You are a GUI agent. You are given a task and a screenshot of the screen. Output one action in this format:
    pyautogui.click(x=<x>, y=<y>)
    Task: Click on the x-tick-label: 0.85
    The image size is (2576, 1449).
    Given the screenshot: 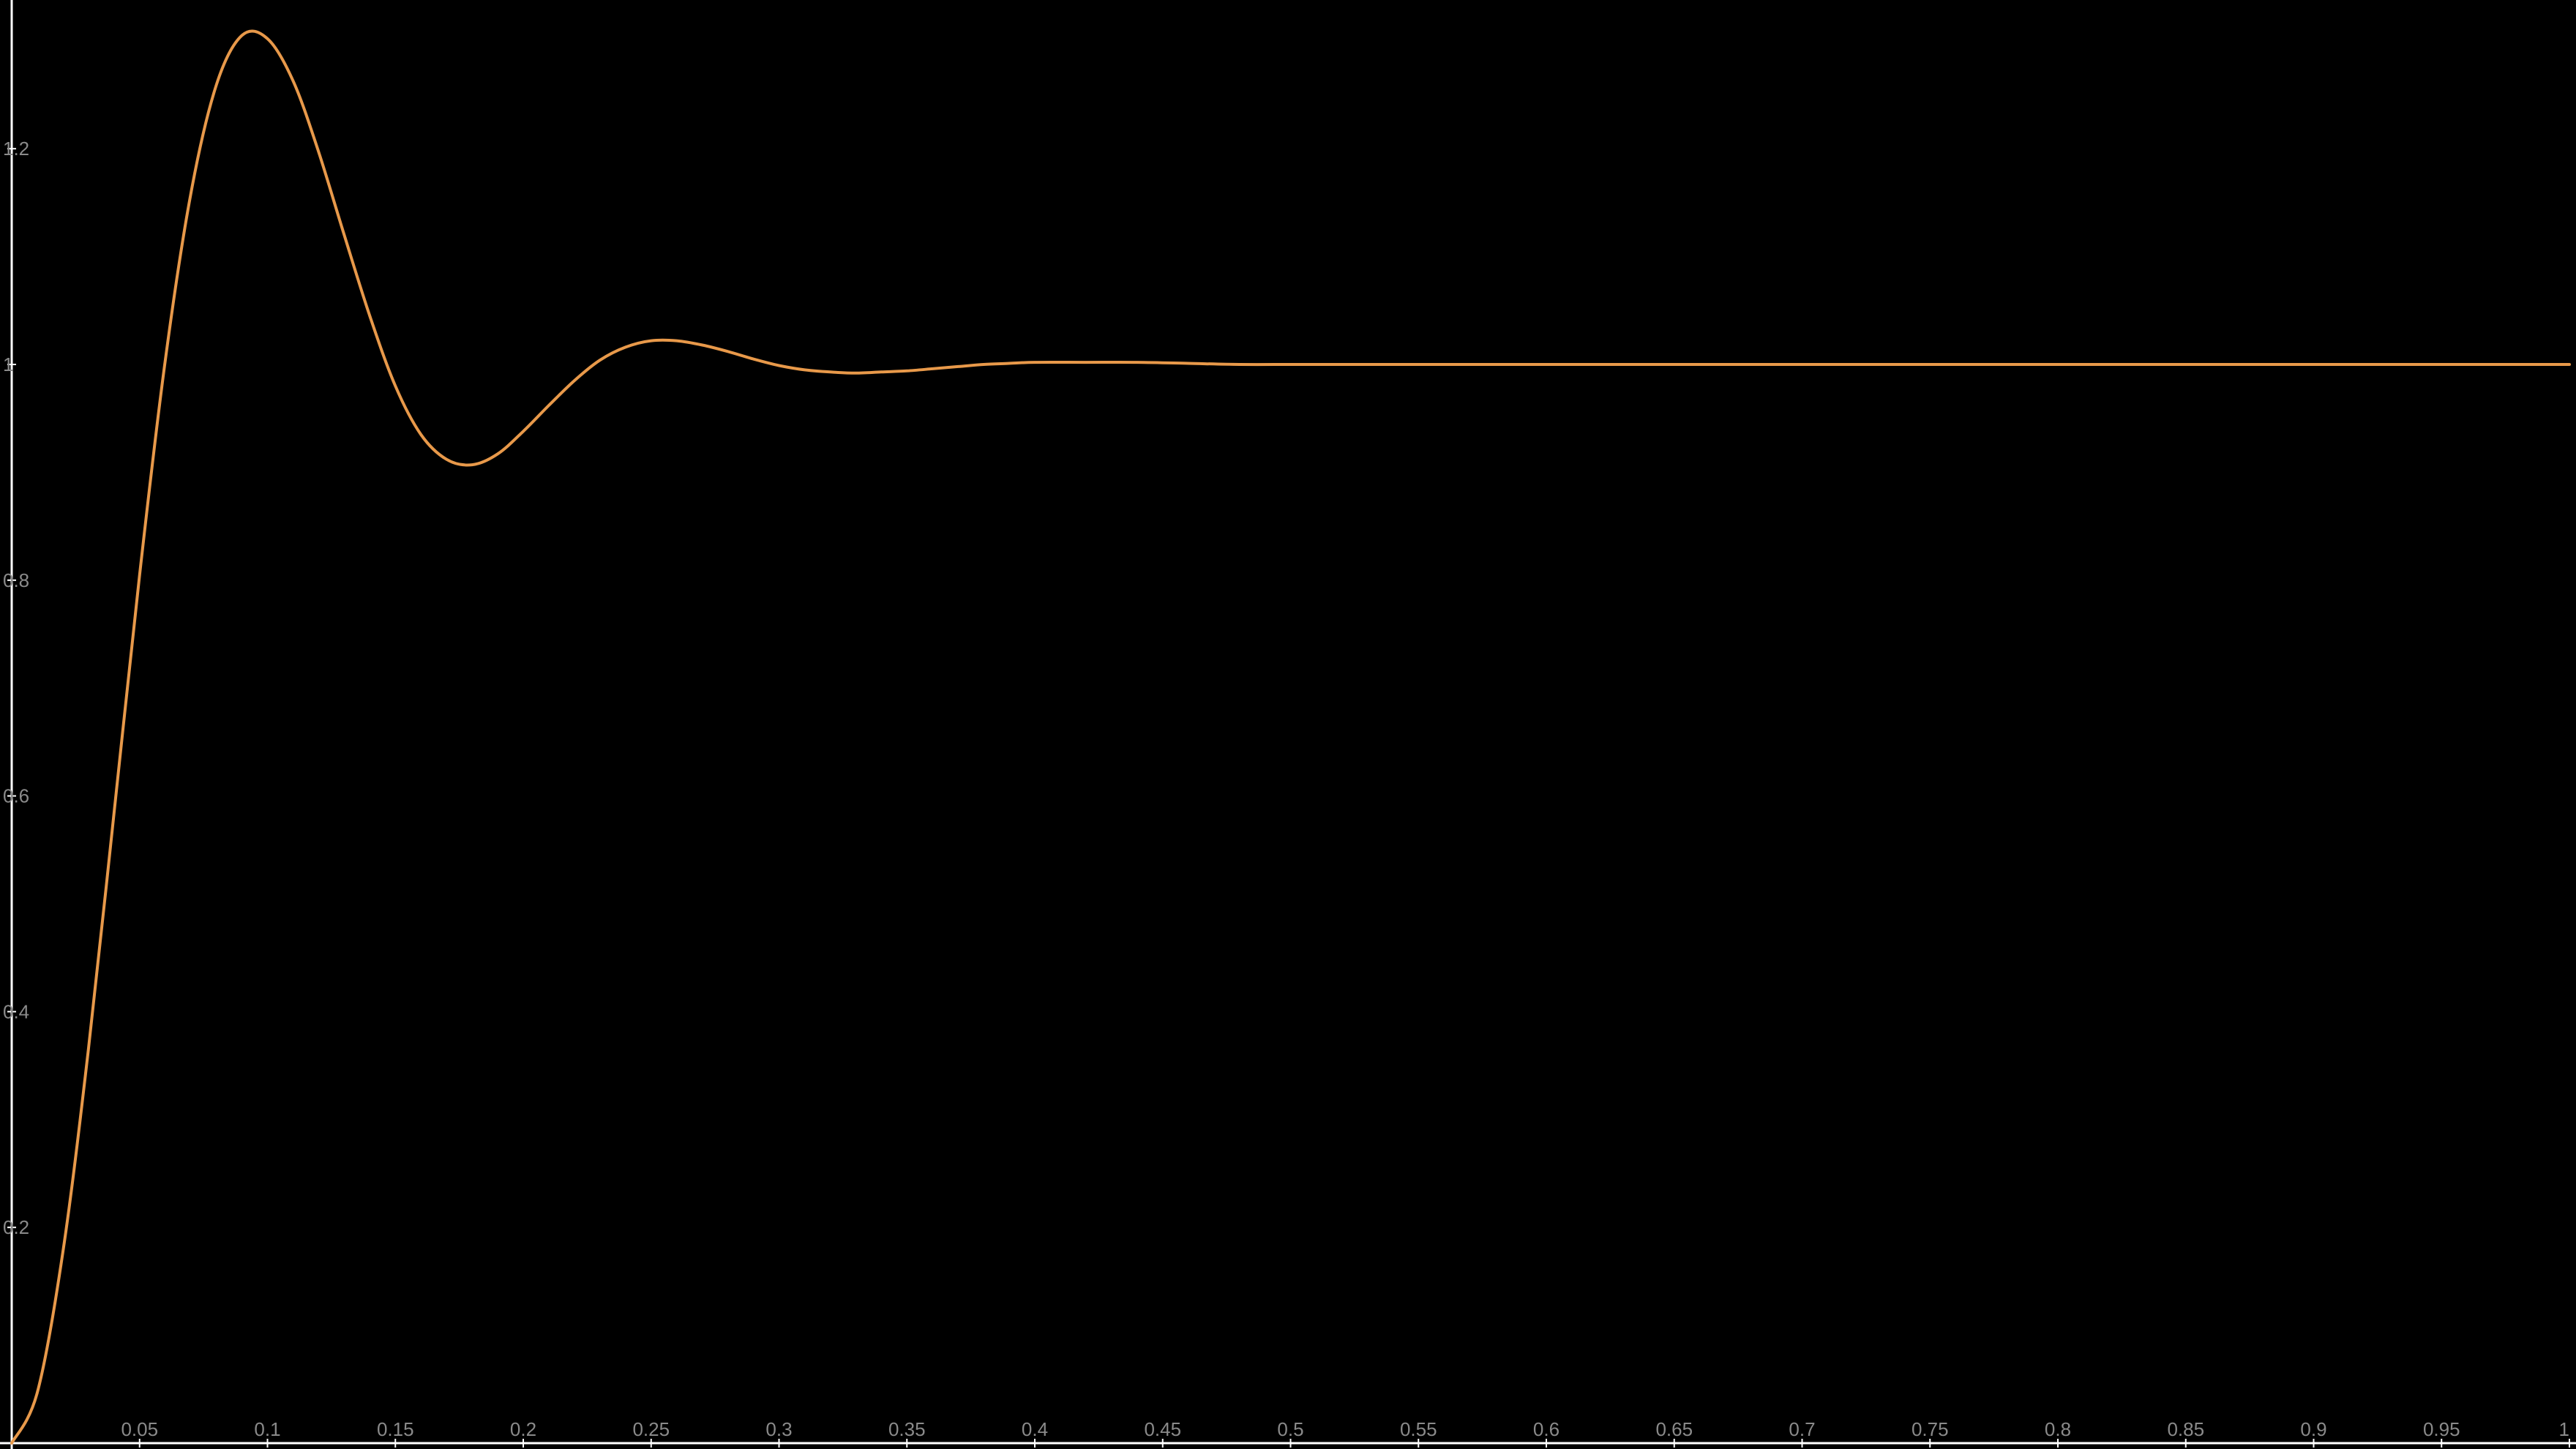 What is the action you would take?
    pyautogui.click(x=2185, y=1429)
    